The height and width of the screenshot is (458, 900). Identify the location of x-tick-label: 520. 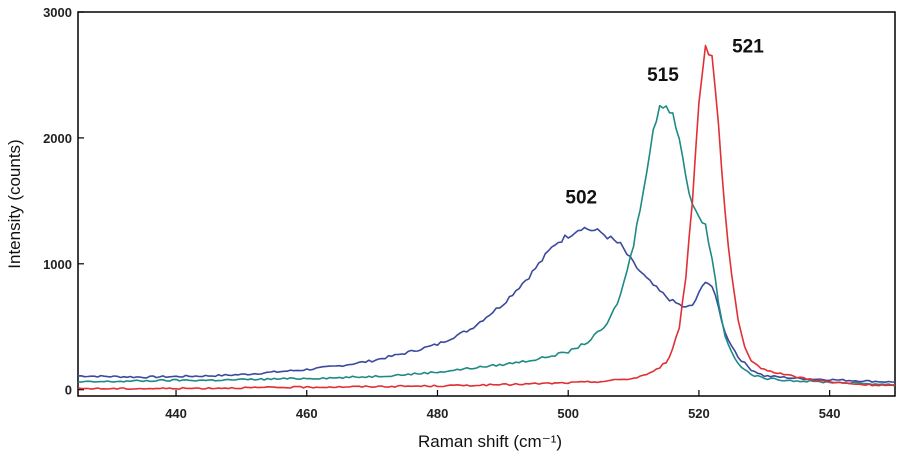
(699, 413).